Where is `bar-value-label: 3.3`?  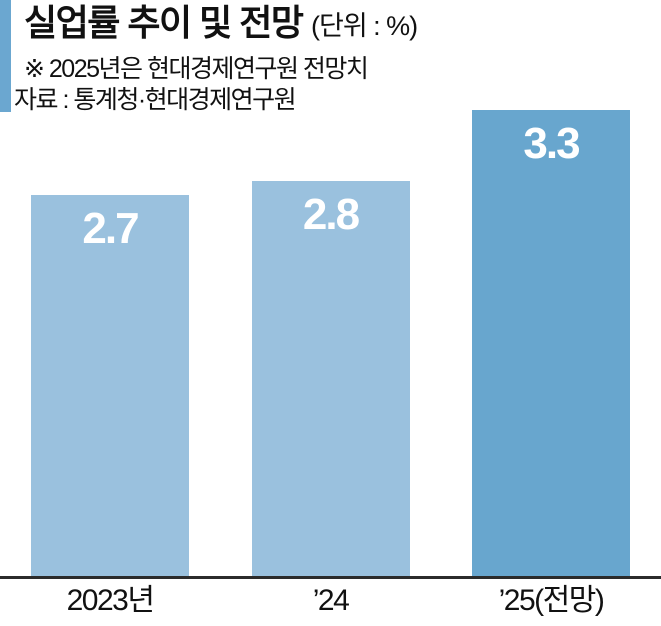 bar-value-label: 3.3 is located at coordinates (551, 143).